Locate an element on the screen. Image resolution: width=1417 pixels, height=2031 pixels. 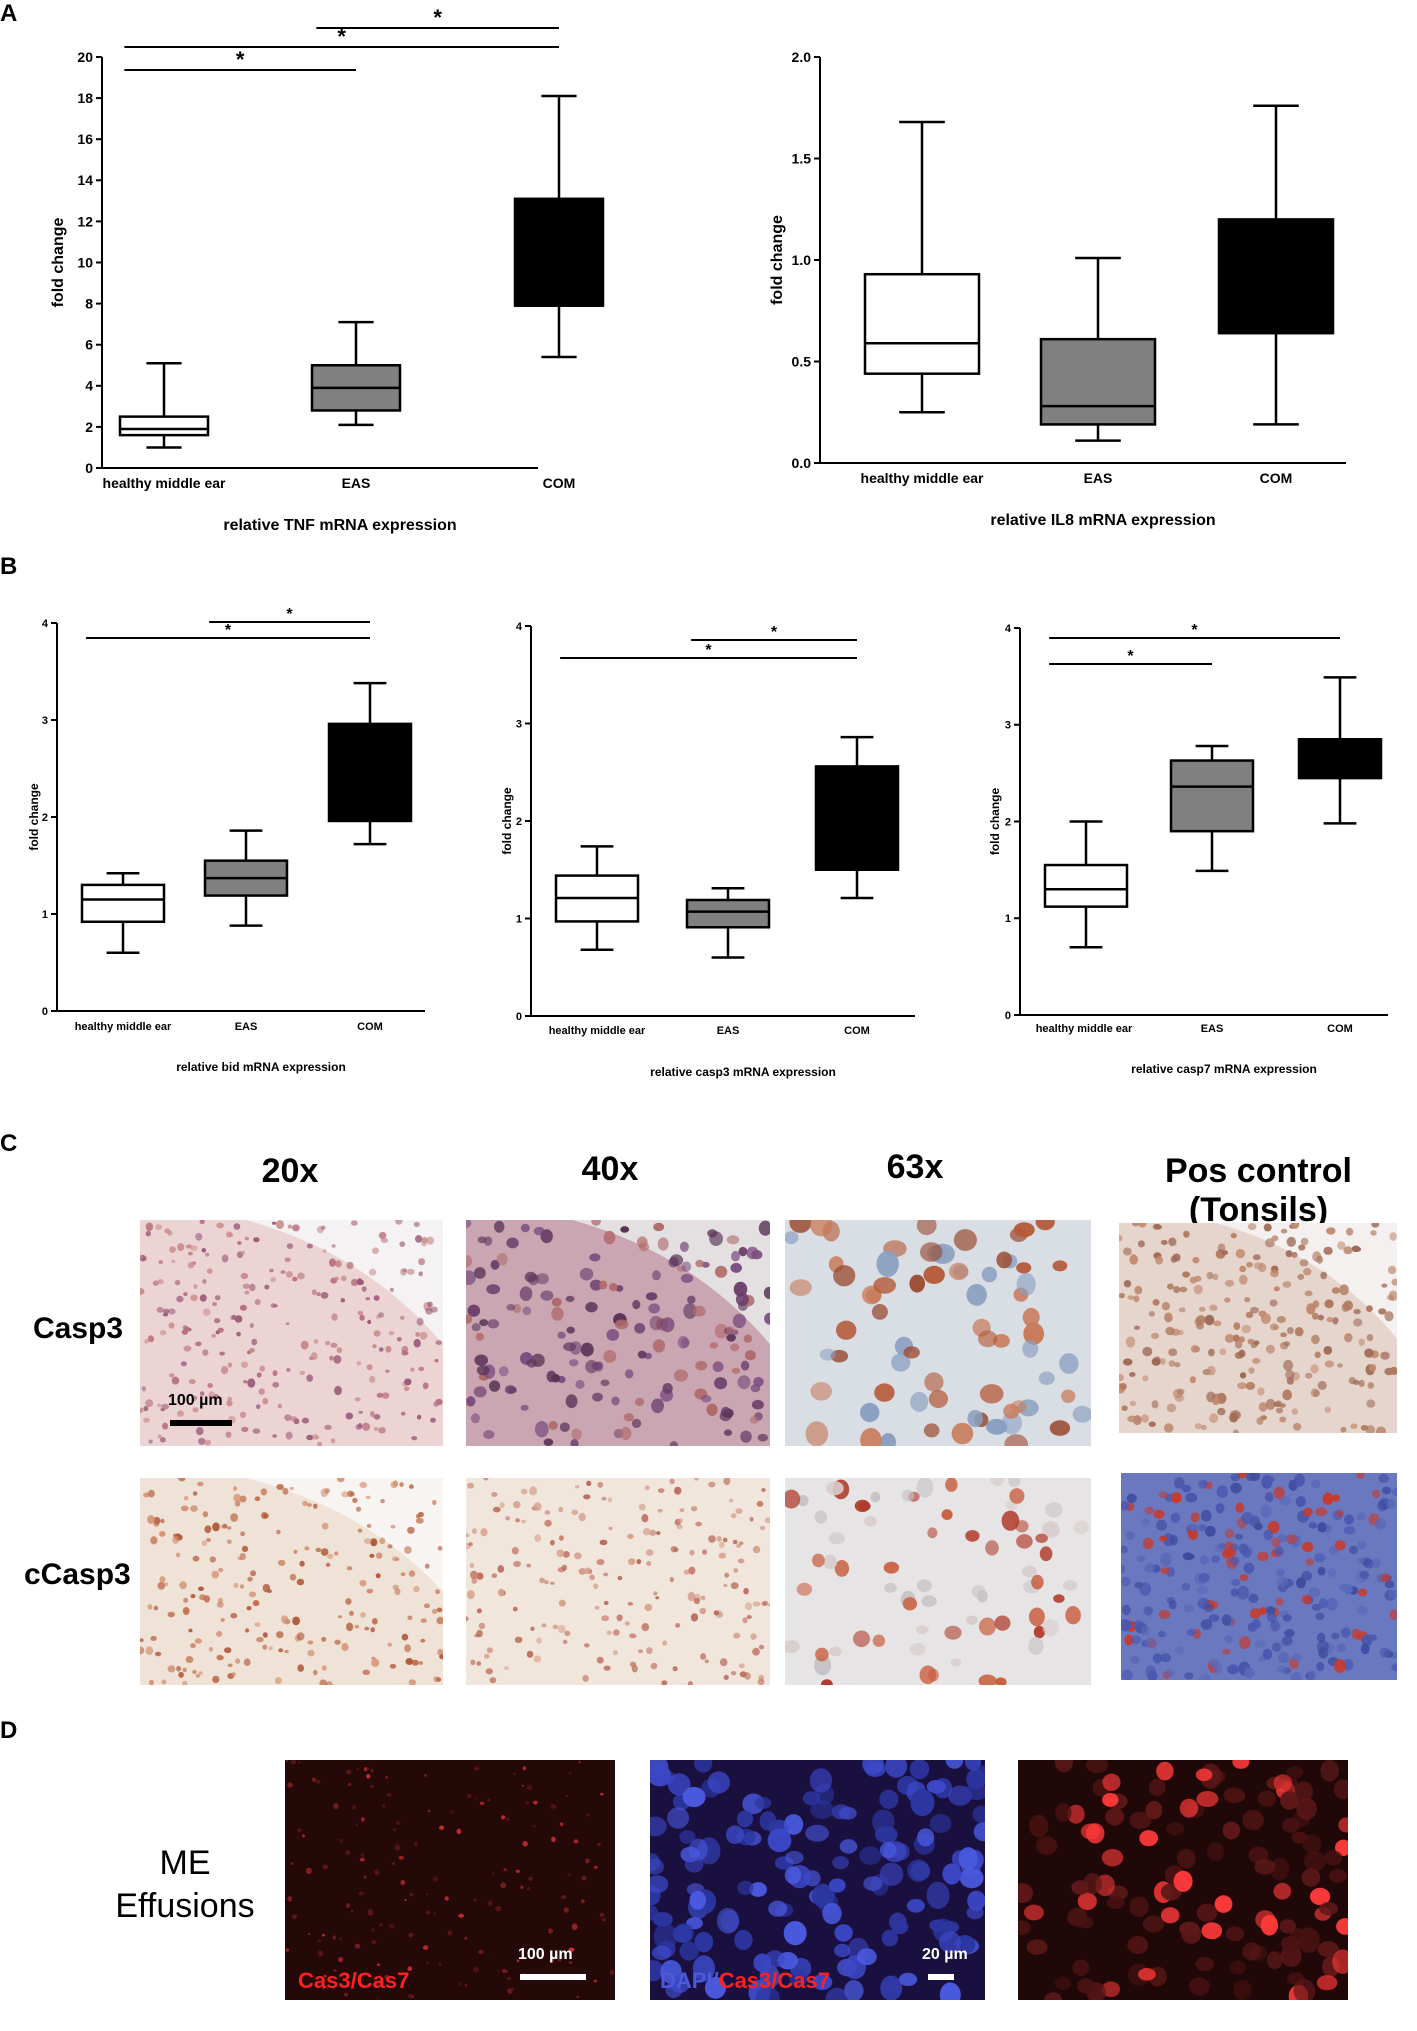
significance-star: * is located at coordinates (774, 632).